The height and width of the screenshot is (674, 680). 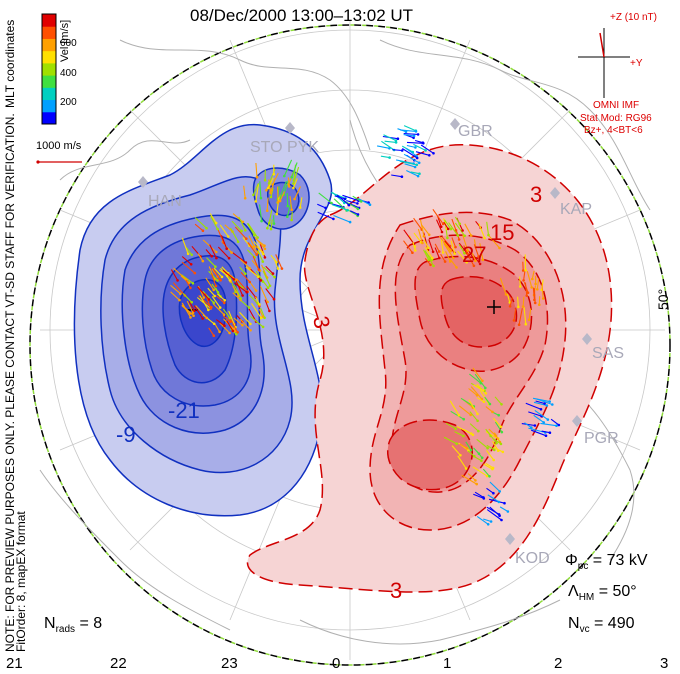 I want to click on colorbar-tick-200: 200, so click(x=68, y=102).